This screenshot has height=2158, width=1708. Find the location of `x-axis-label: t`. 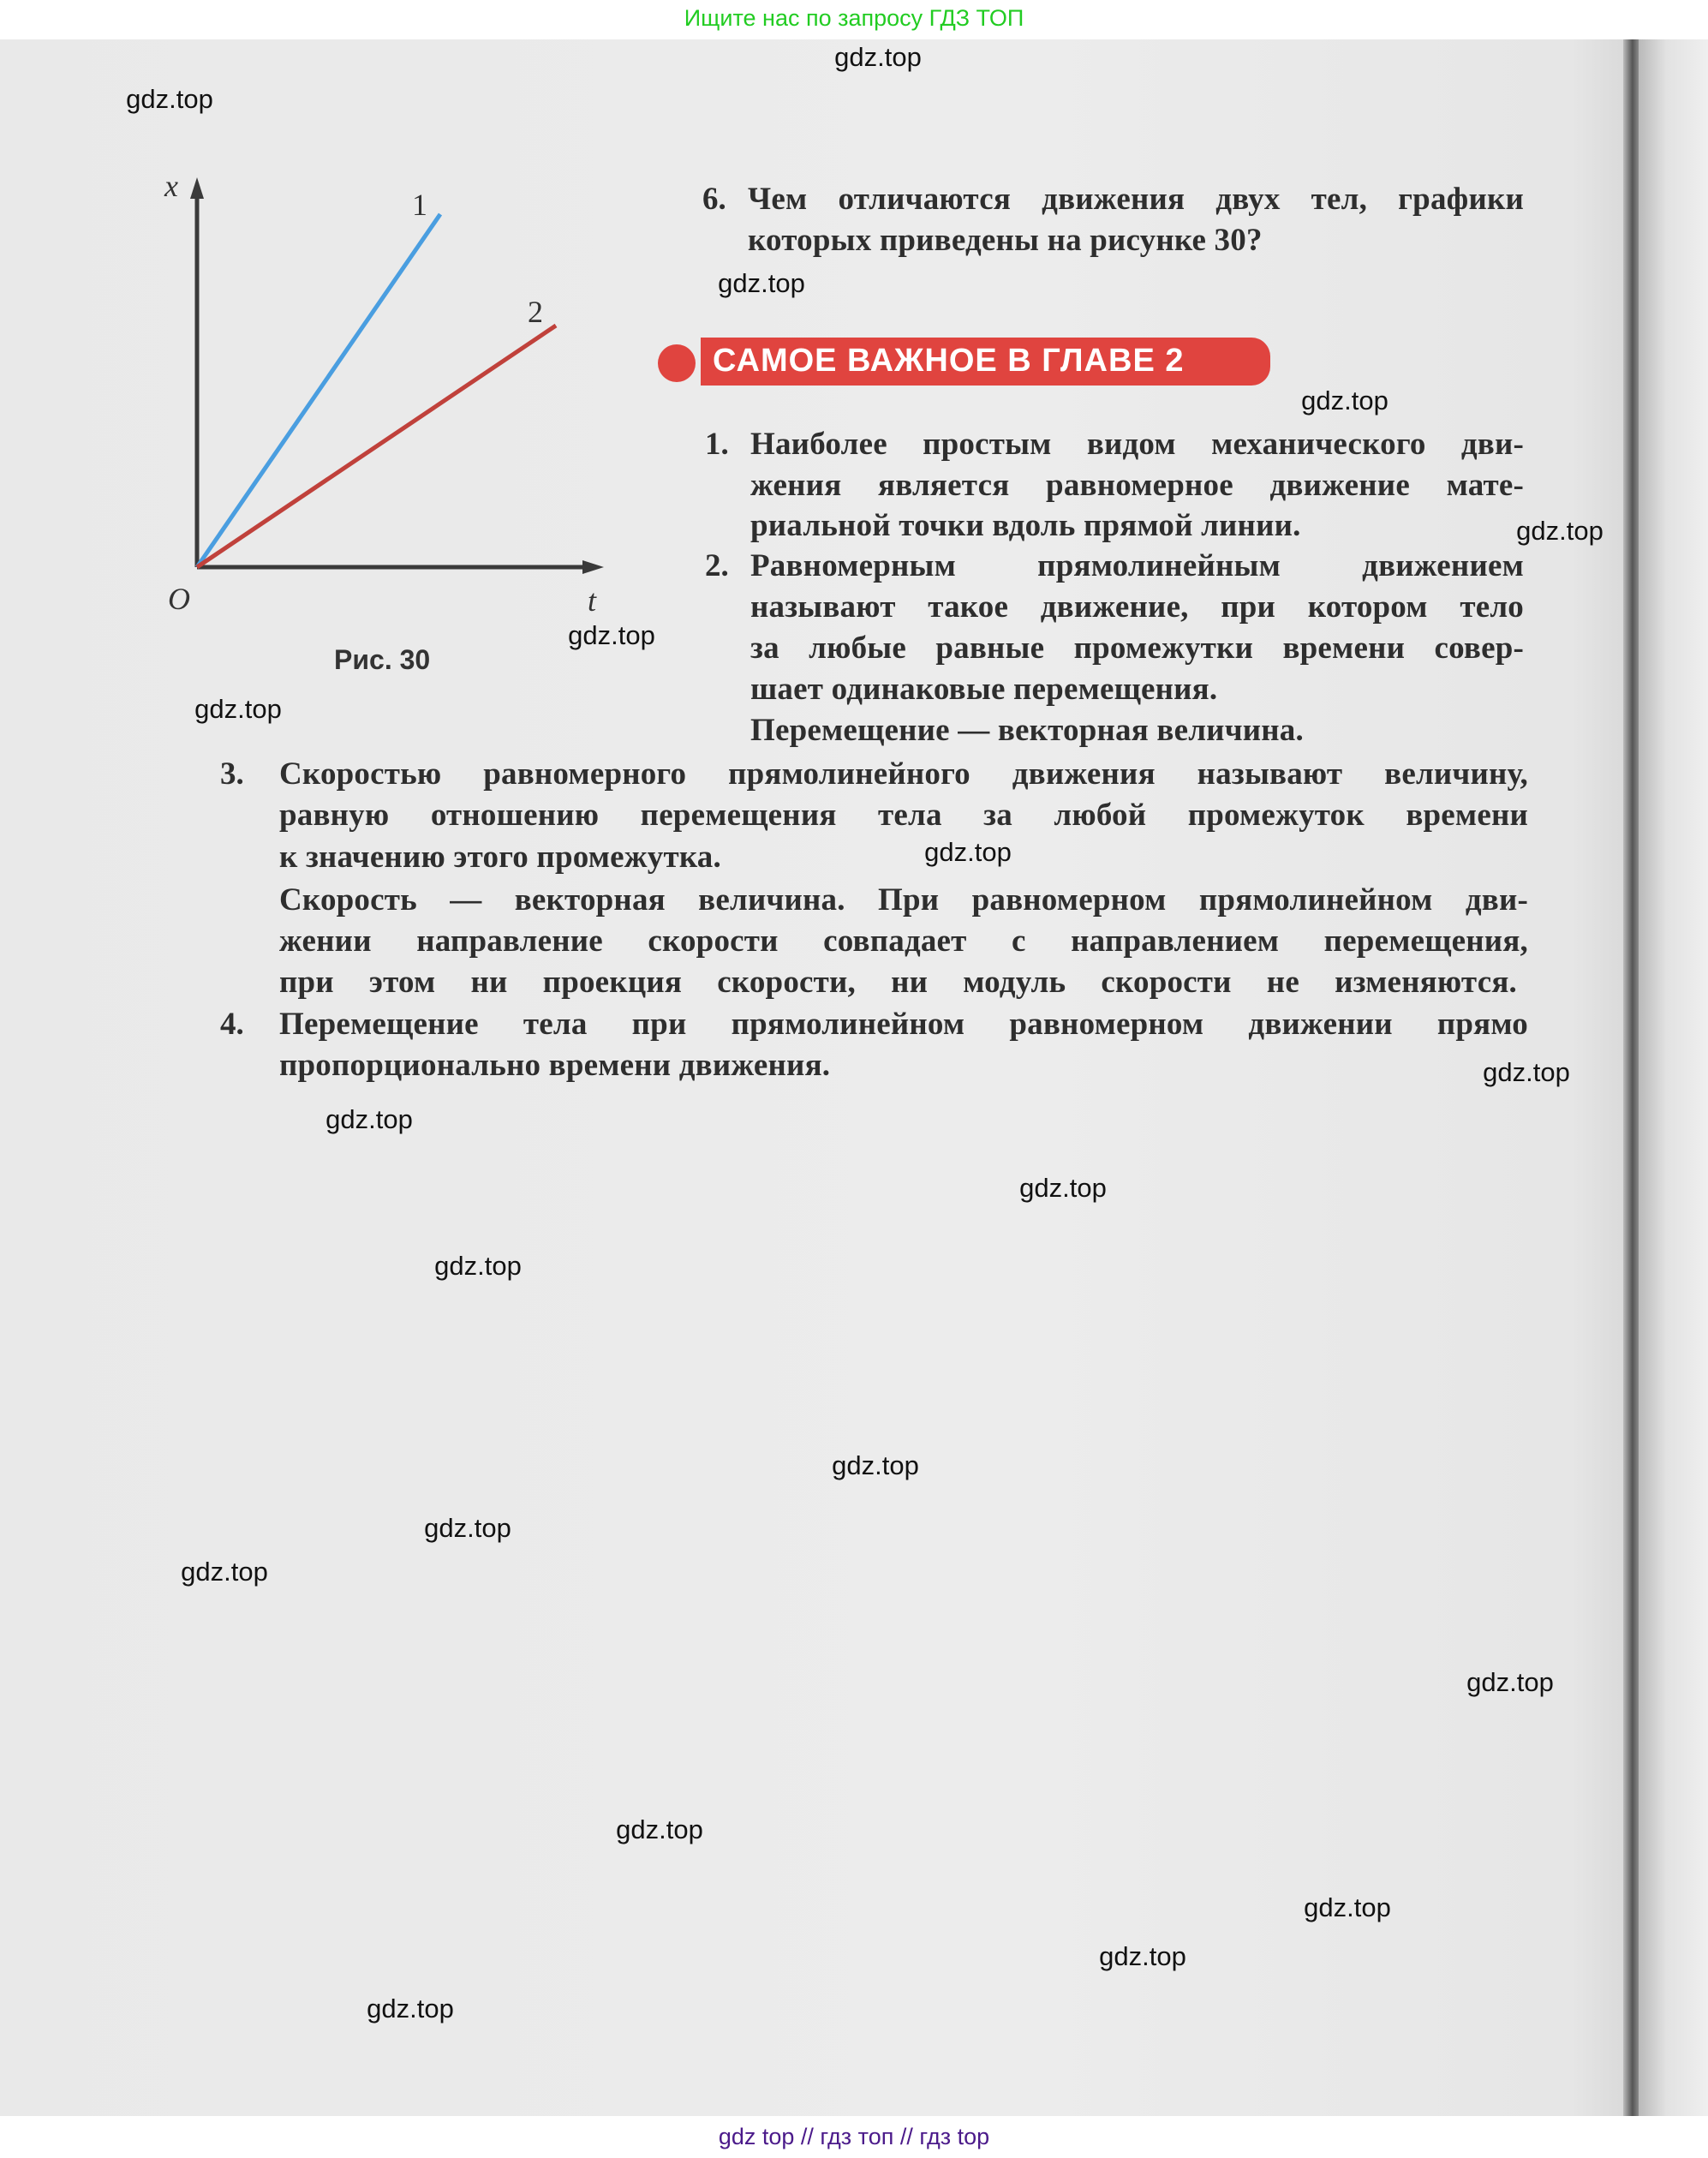

x-axis-label: t is located at coordinates (593, 600).